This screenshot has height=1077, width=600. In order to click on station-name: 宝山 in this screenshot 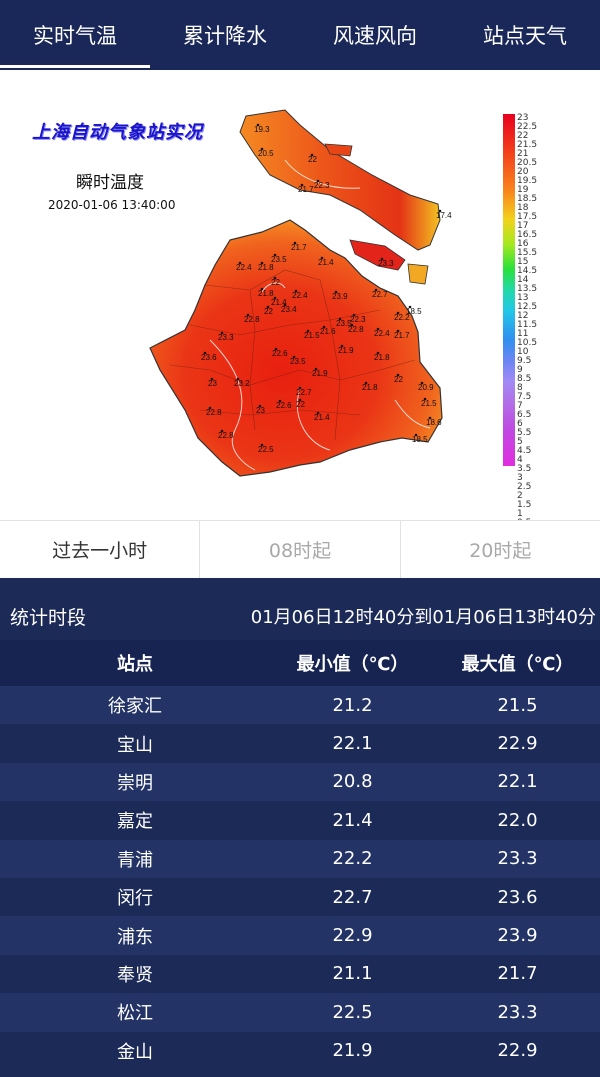, I will do `click(135, 745)`.